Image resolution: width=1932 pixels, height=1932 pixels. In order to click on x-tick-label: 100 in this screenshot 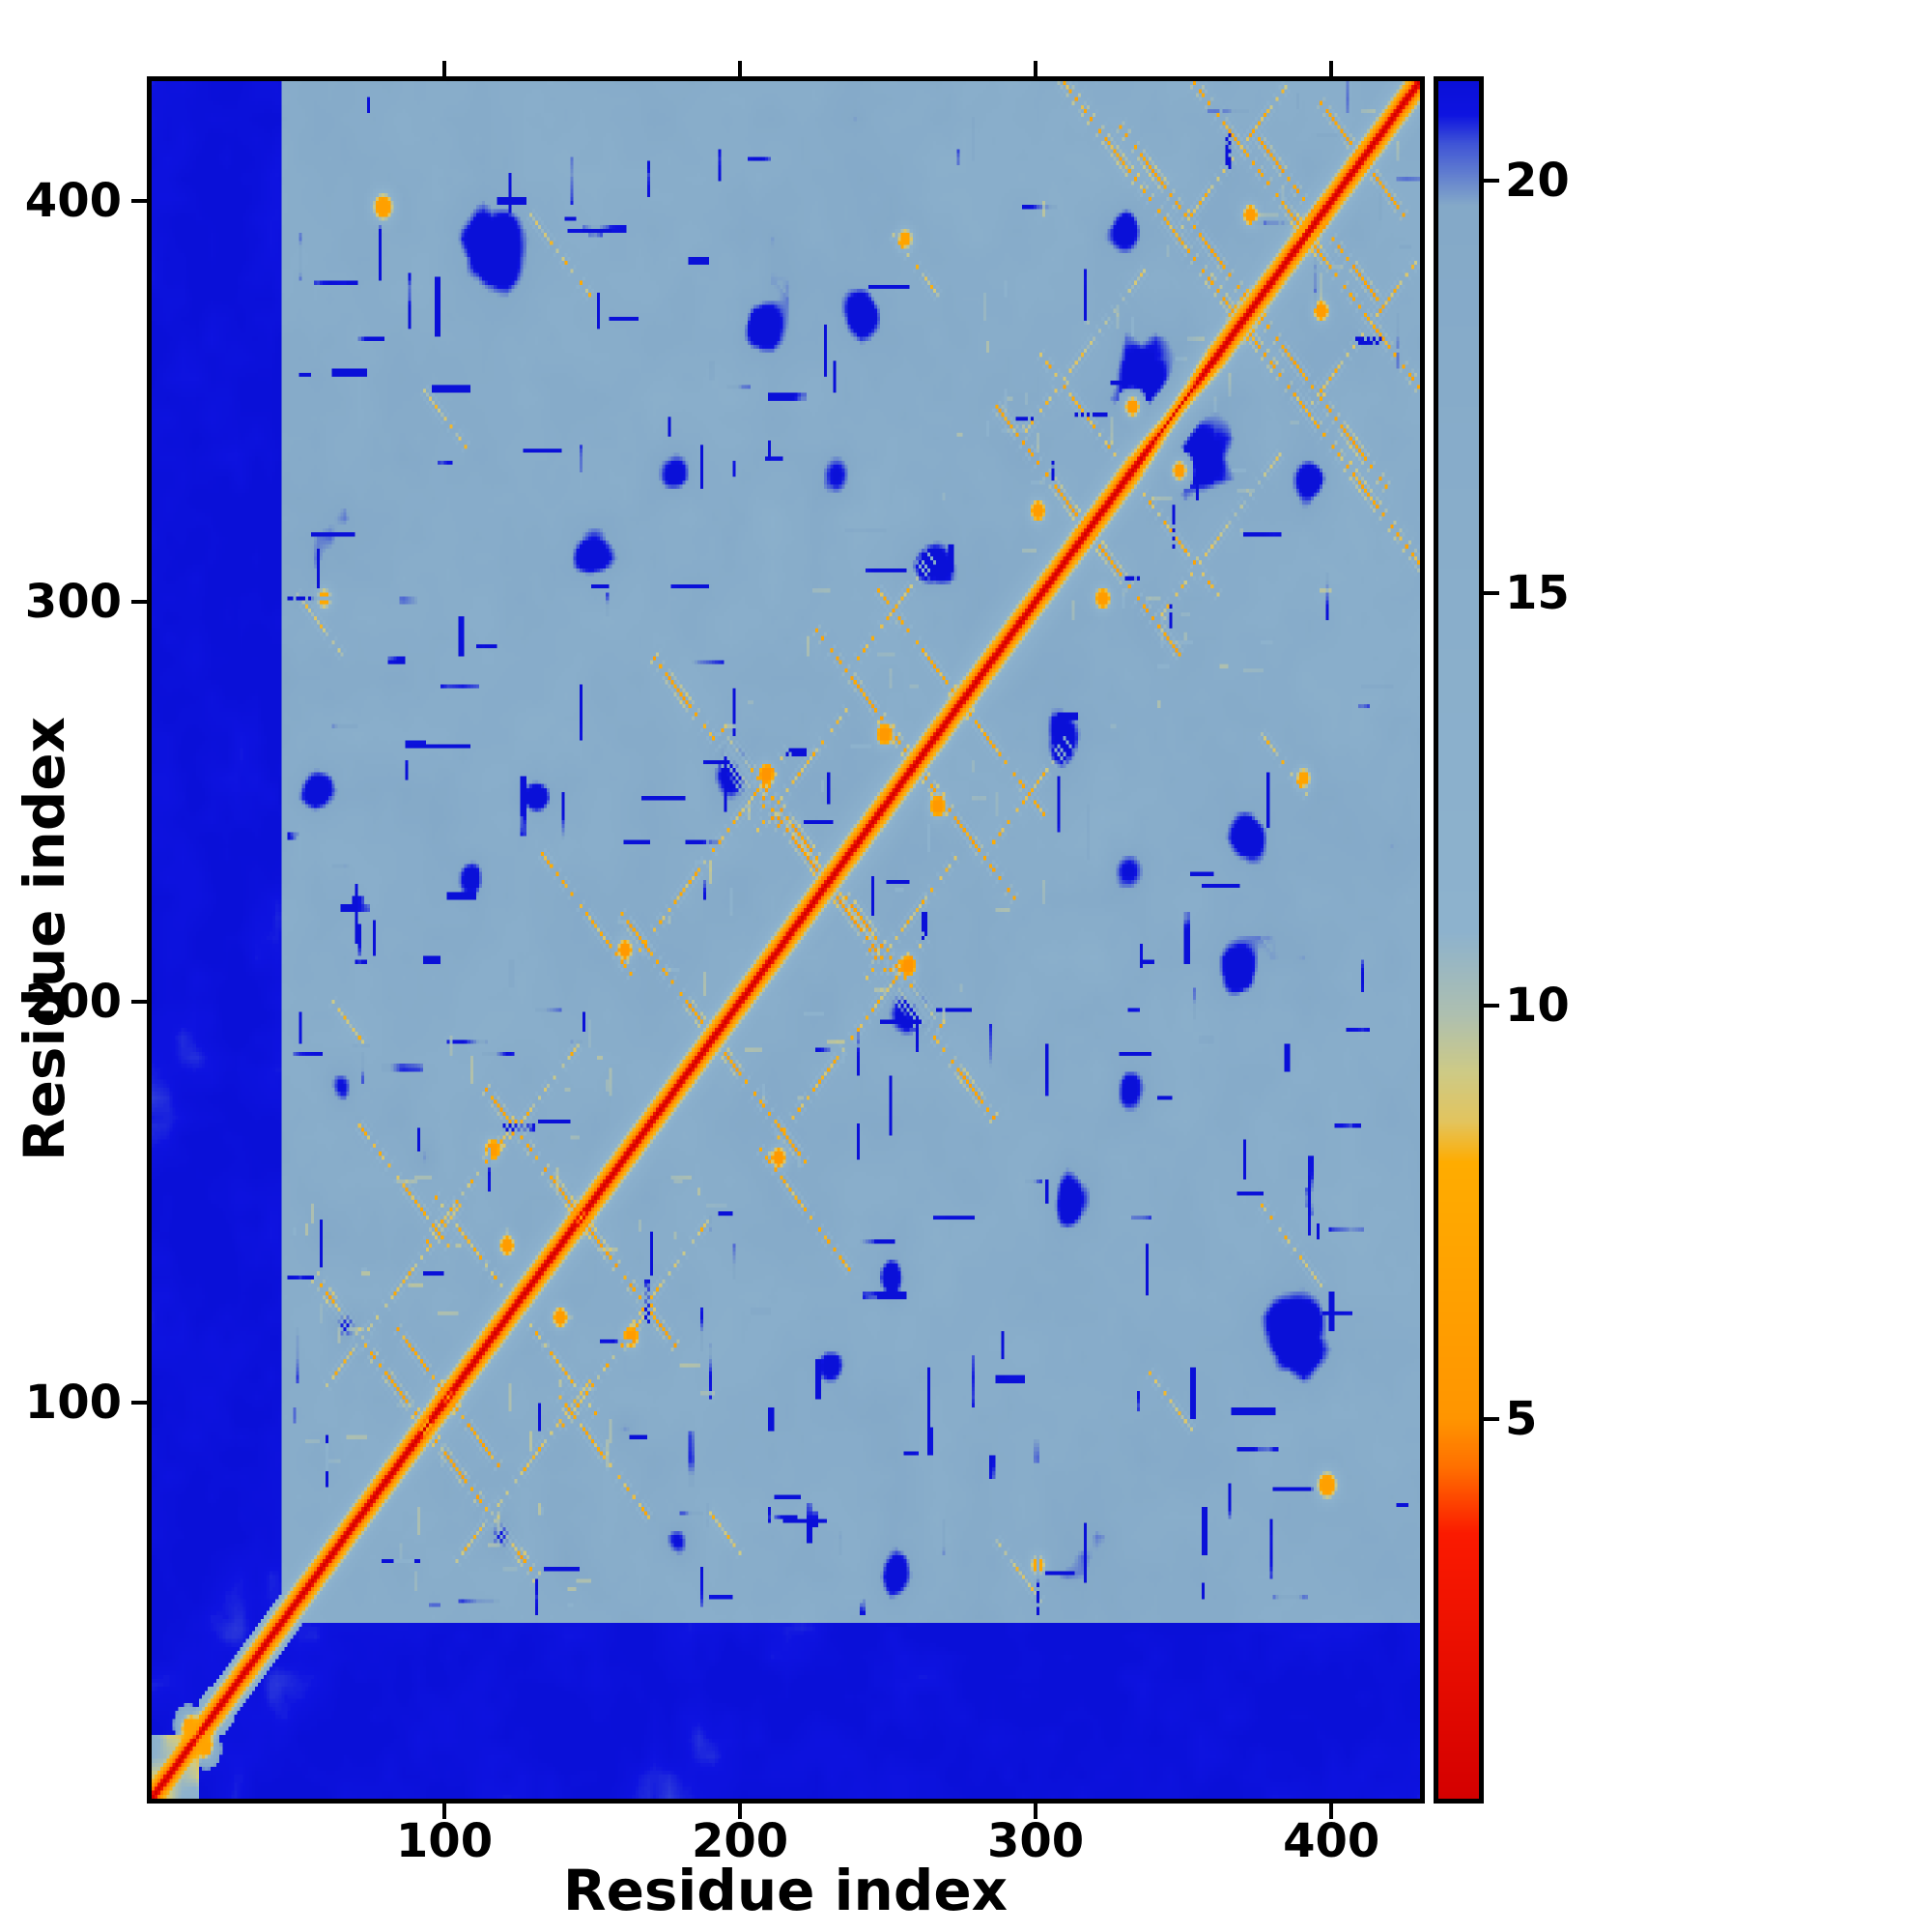, I will do `click(444, 1841)`.